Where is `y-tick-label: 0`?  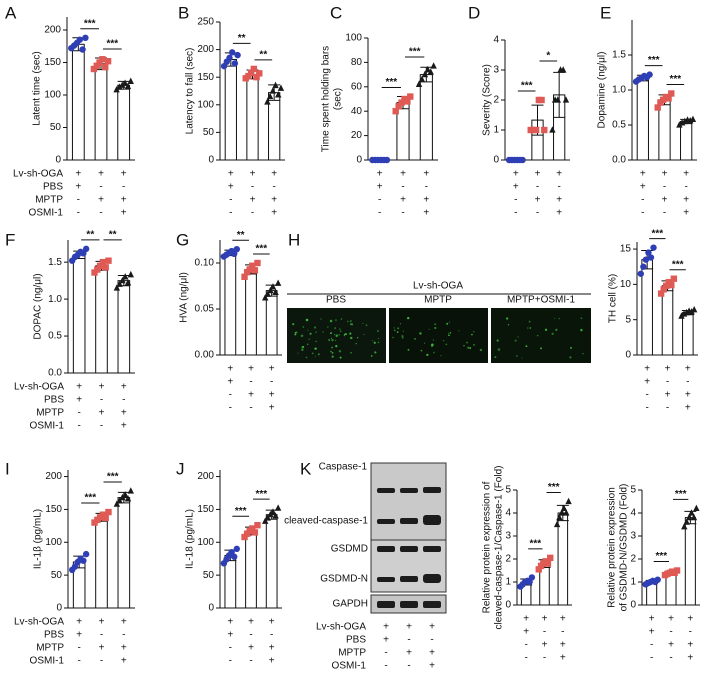 y-tick-label: 0 is located at coordinates (496, 160).